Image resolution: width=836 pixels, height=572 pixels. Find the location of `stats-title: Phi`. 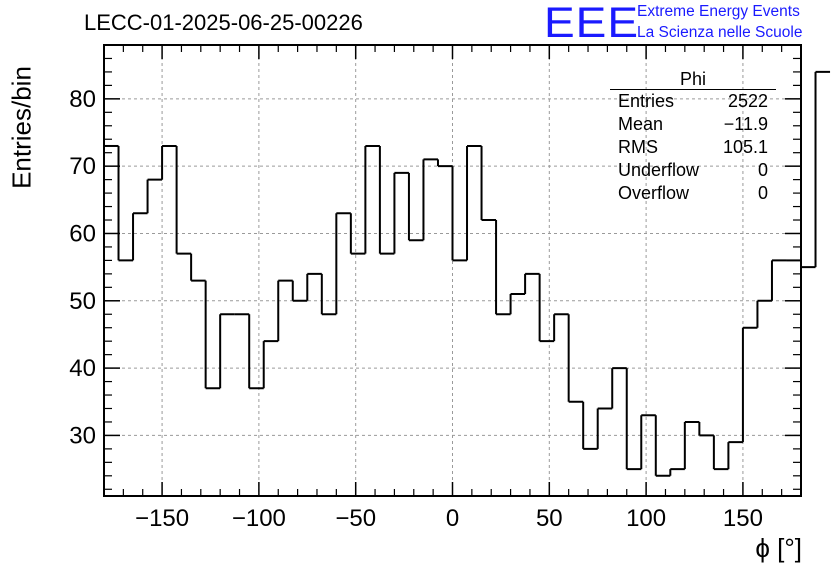

stats-title: Phi is located at coordinates (693, 80).